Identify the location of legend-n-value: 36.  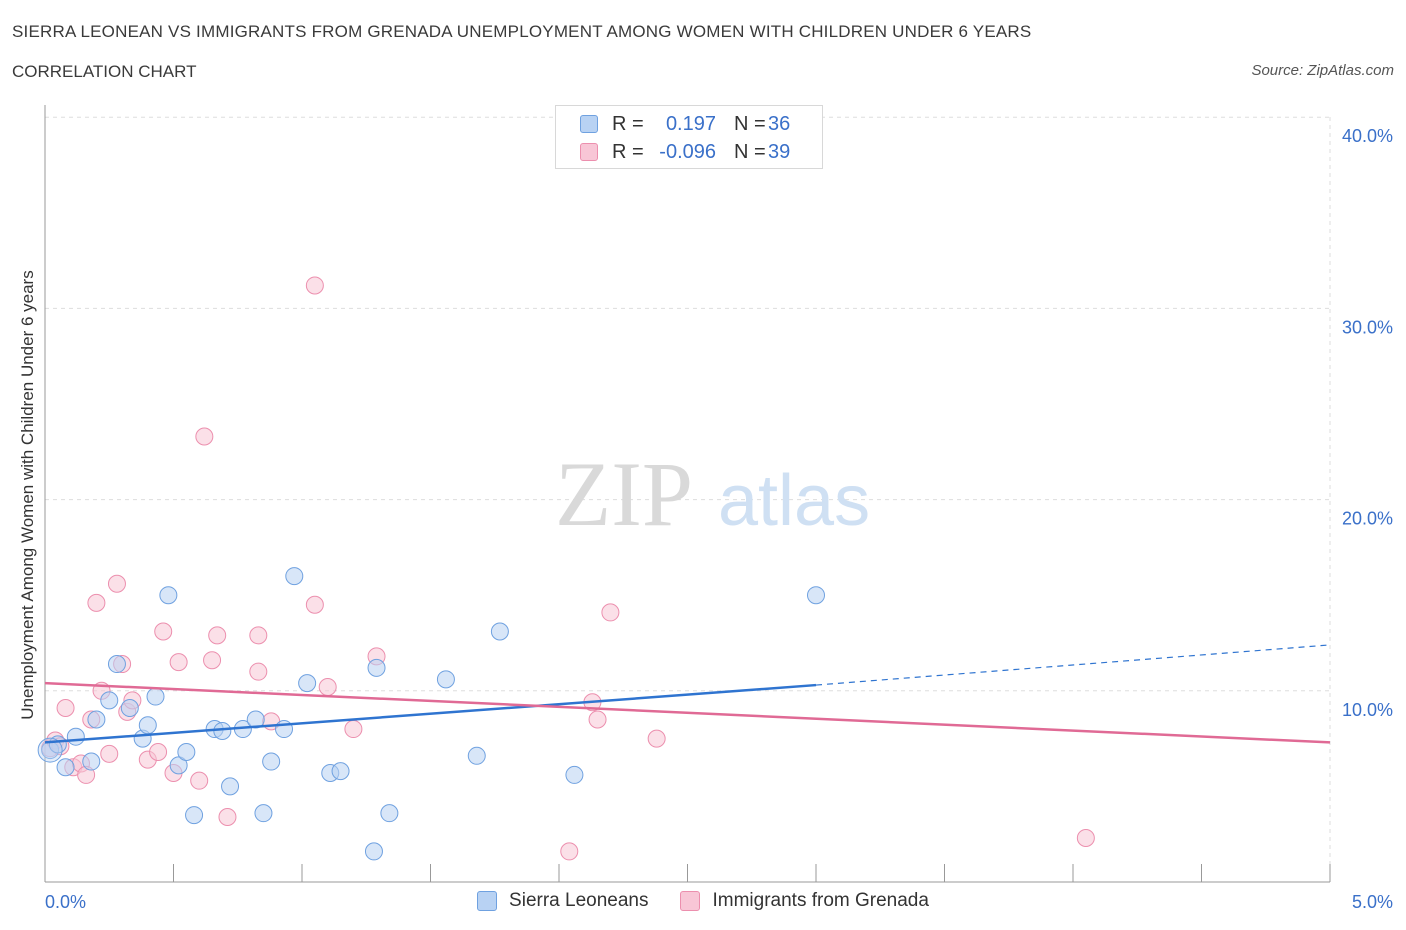
(779, 123).